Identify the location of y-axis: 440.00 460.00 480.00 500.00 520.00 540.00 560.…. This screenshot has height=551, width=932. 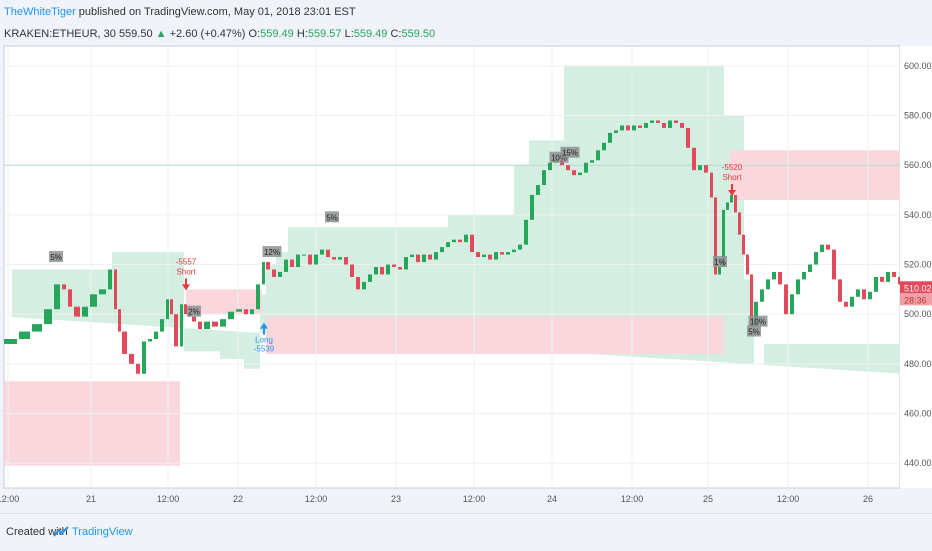
(916, 264).